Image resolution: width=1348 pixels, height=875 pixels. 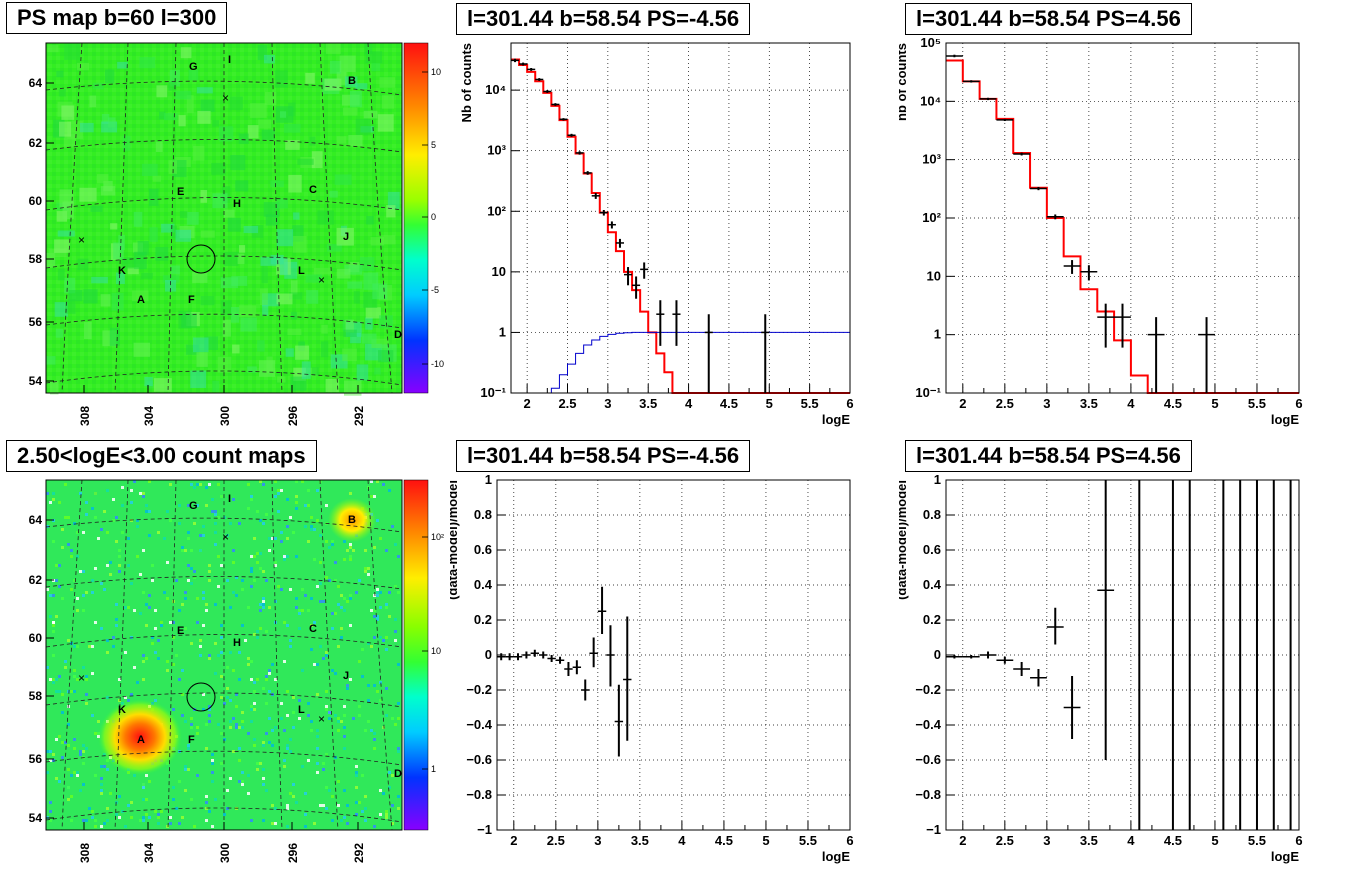 I want to click on y-tick-label: −0.4, so click(x=928, y=724).